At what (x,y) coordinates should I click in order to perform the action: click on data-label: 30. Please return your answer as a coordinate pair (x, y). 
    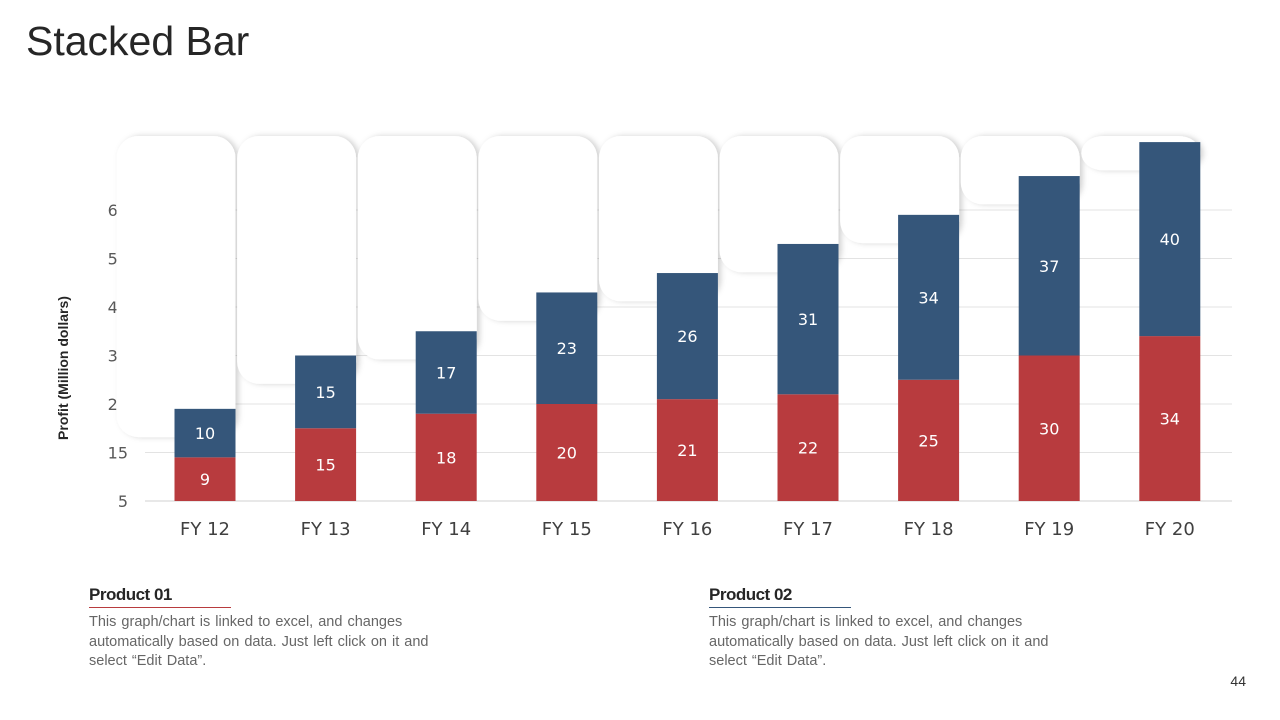
    Looking at the image, I should click on (1049, 428).